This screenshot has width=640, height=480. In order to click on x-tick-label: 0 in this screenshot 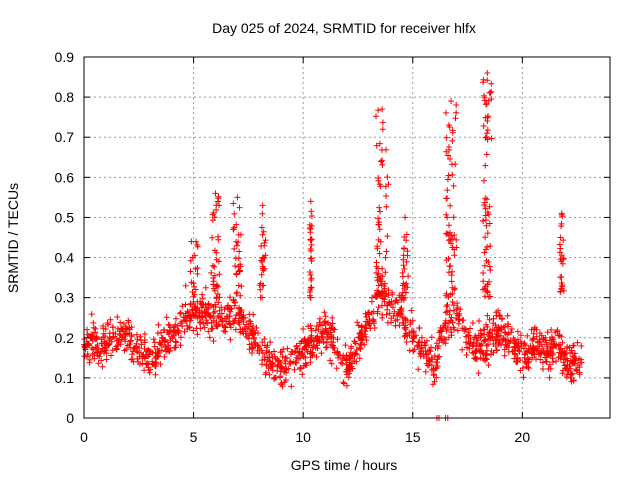, I will do `click(84, 437)`.